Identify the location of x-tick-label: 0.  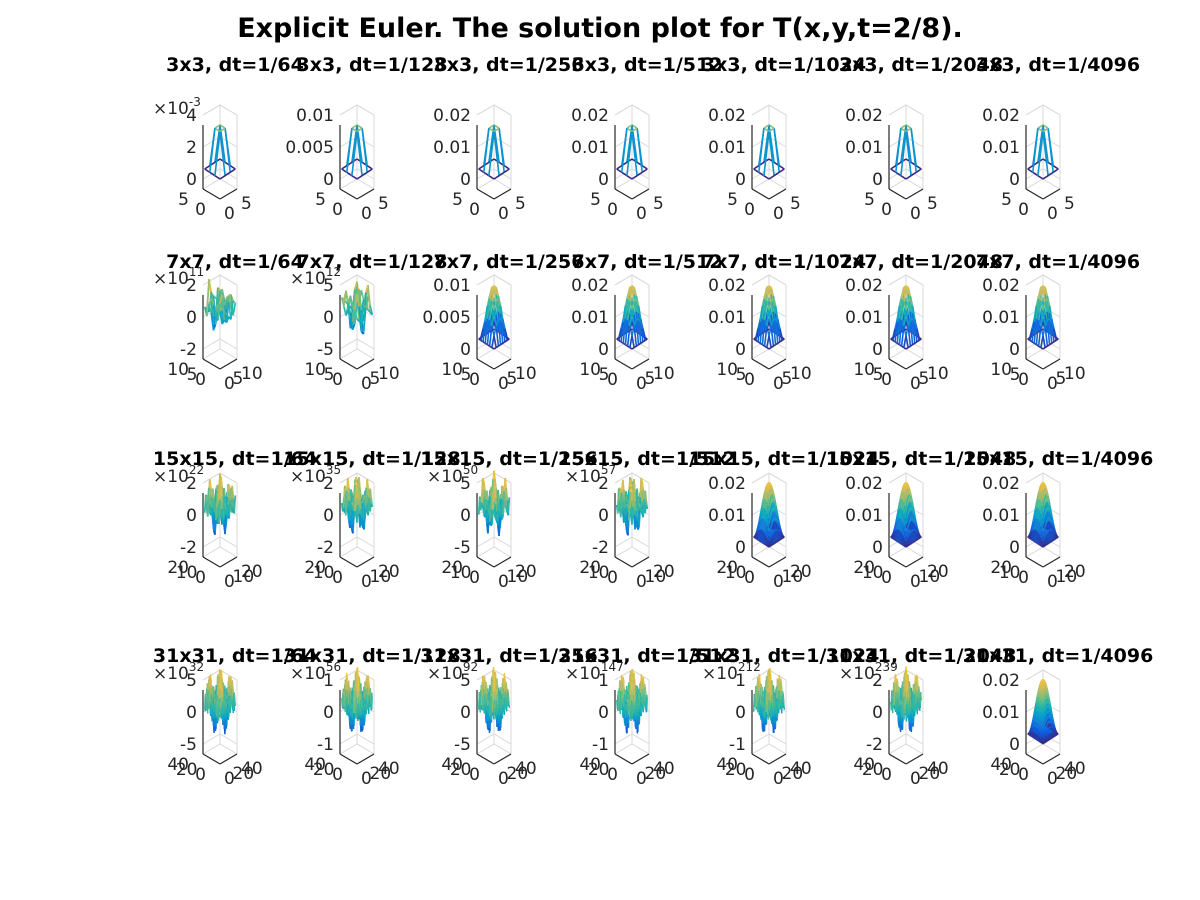
(749, 210).